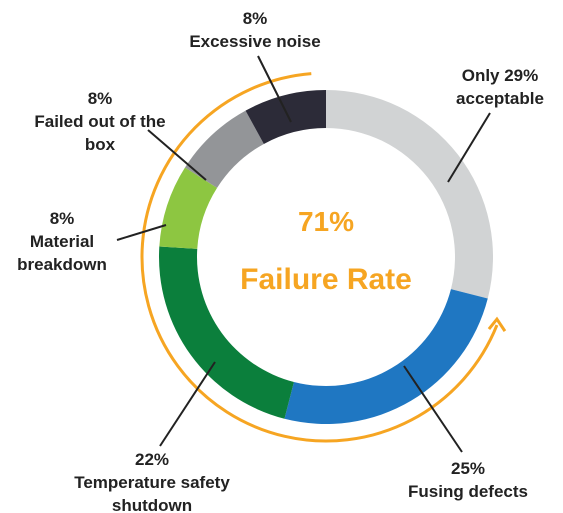  I want to click on value-label: Only 29%, so click(500, 75).